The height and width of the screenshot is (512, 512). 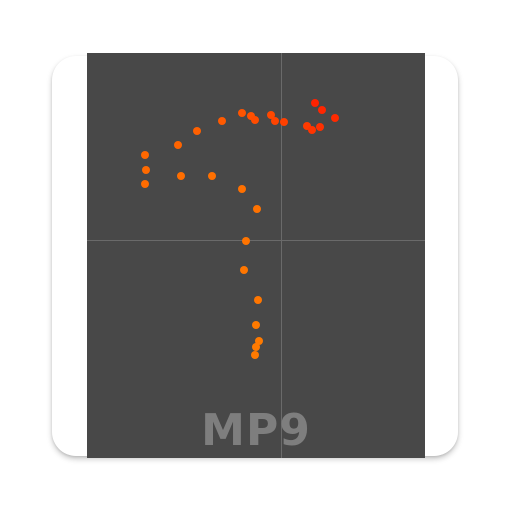 I want to click on app-label: MP9, so click(x=256, y=430).